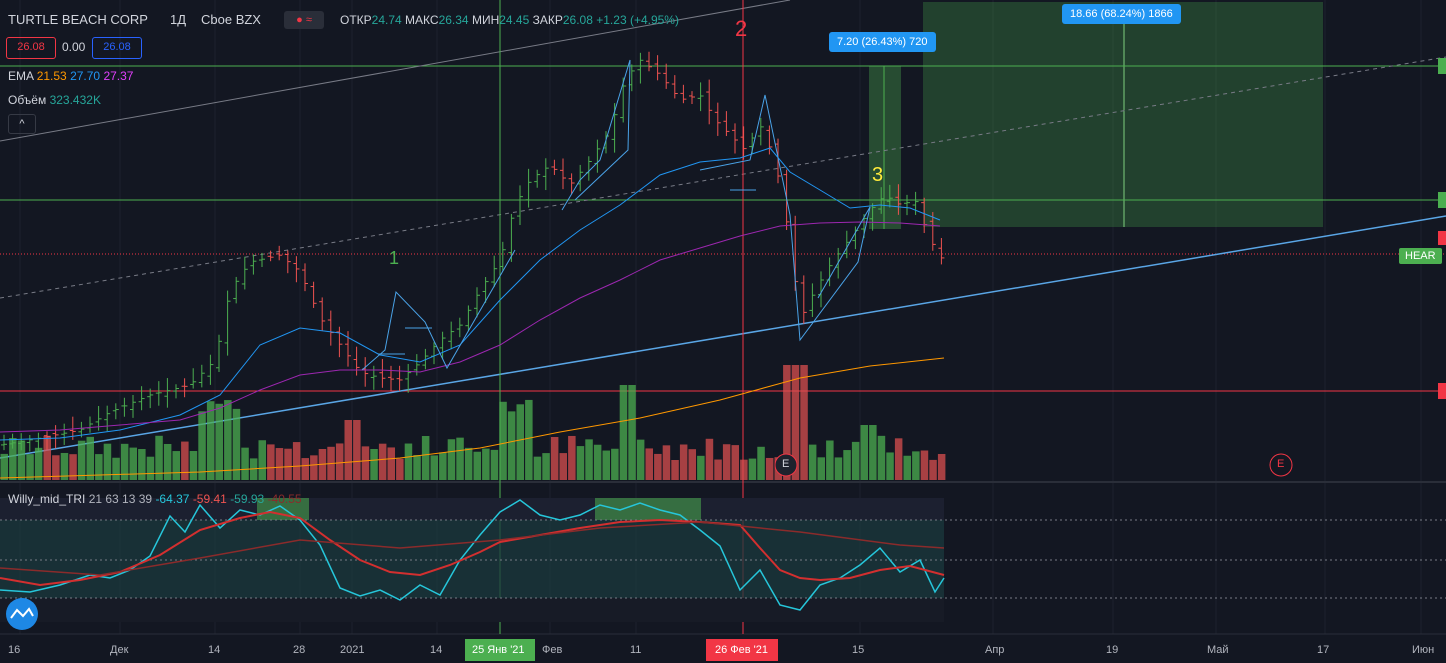 The image size is (1446, 663). I want to click on projection-zone-small, so click(885, 147).